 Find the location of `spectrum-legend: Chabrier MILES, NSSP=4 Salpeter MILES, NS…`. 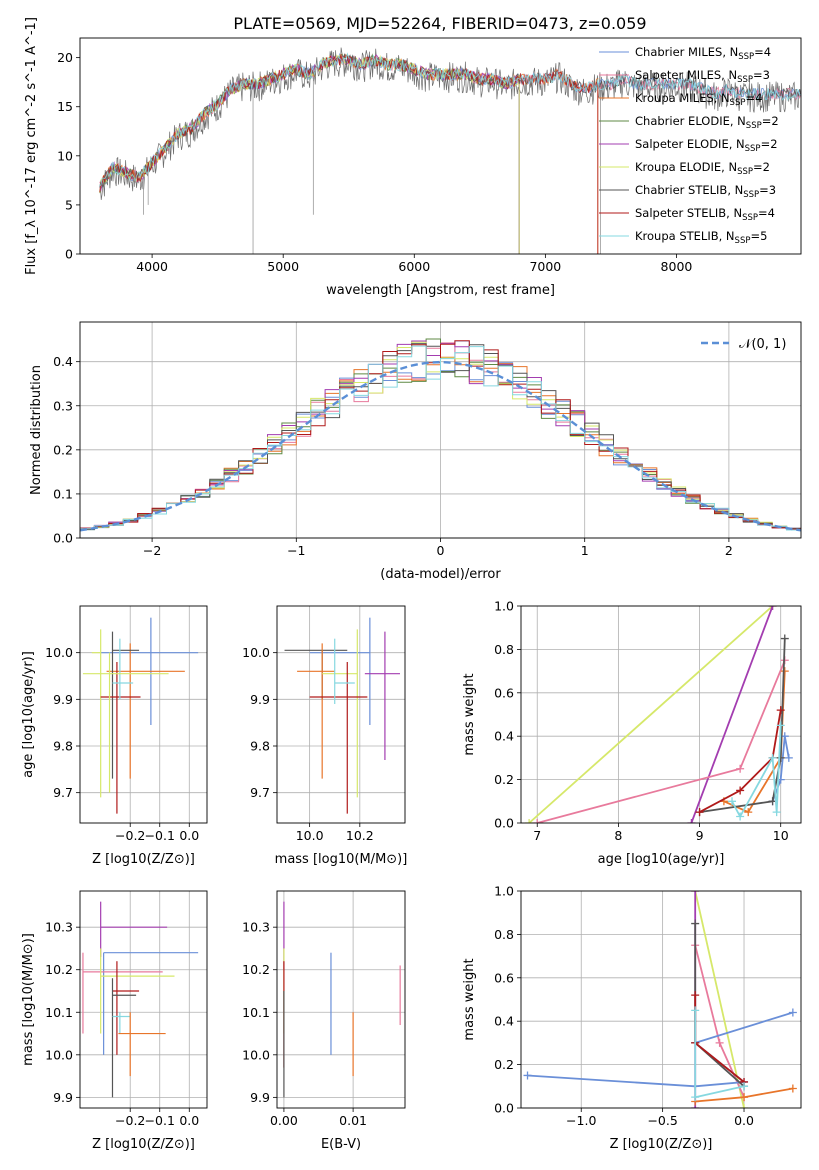

spectrum-legend: Chabrier MILES, NSSP=4 Salpeter MILES, NS… is located at coordinates (689, 145).